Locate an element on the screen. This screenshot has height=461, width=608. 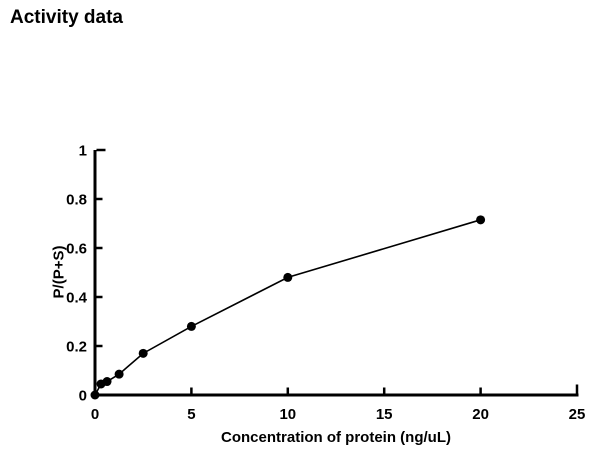
chart-title: Activity data is located at coordinates (66, 17).